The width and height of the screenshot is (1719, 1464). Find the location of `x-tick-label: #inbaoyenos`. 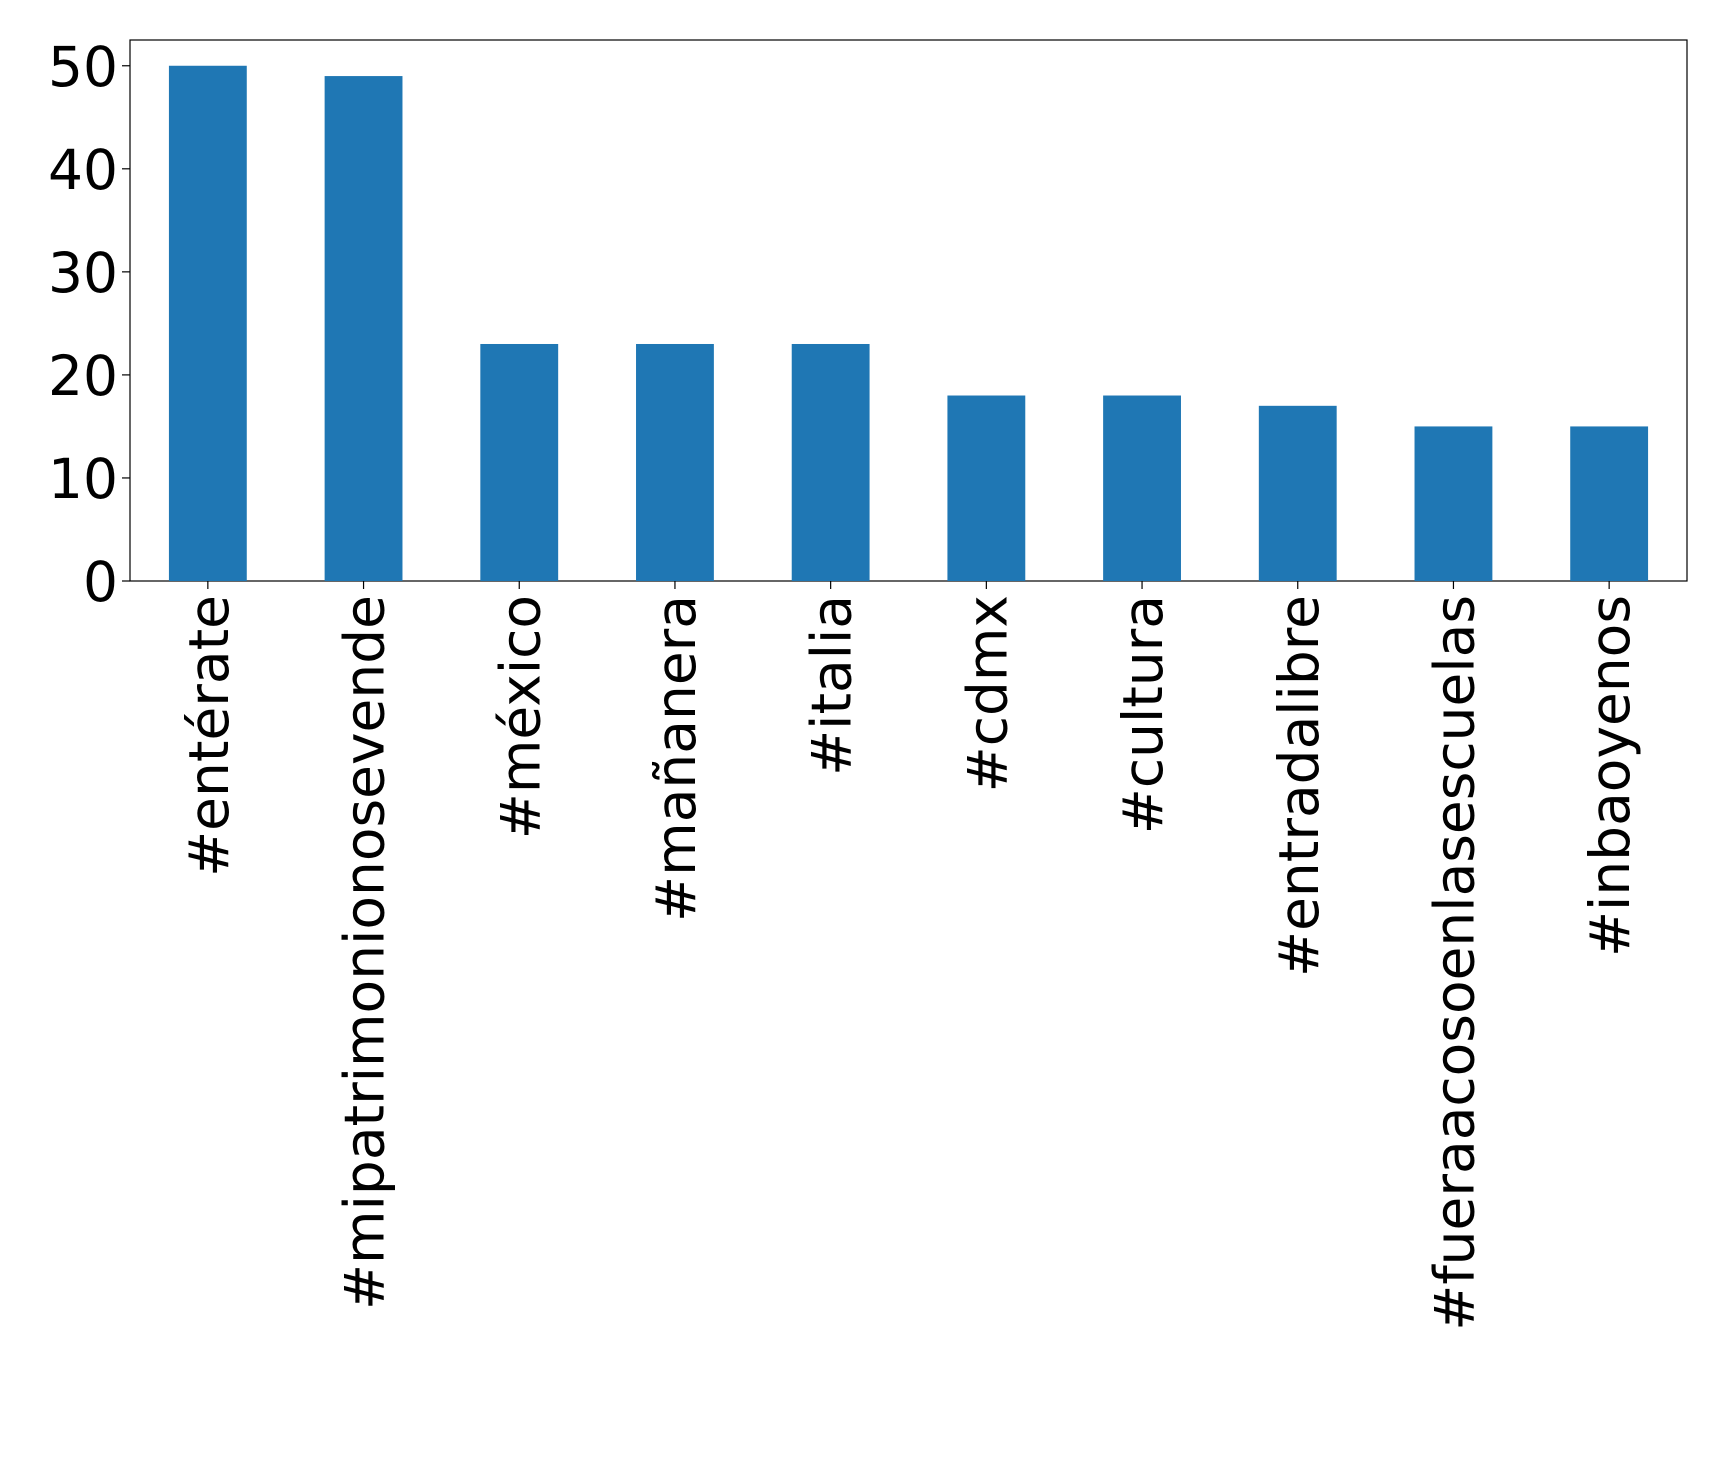

x-tick-label: #inbaoyenos is located at coordinates (1610, 776).